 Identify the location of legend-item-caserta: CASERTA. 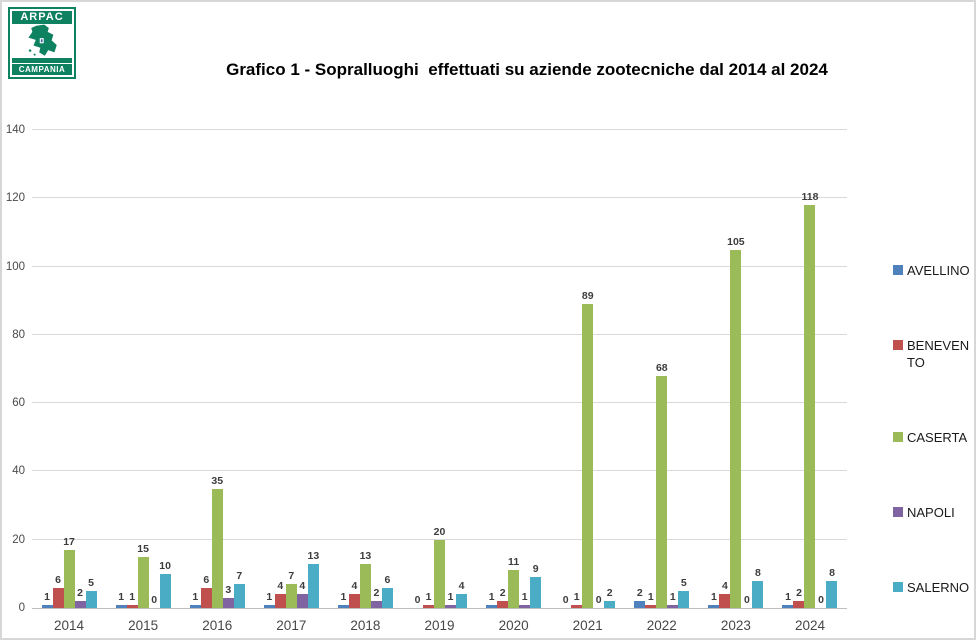
(933, 437).